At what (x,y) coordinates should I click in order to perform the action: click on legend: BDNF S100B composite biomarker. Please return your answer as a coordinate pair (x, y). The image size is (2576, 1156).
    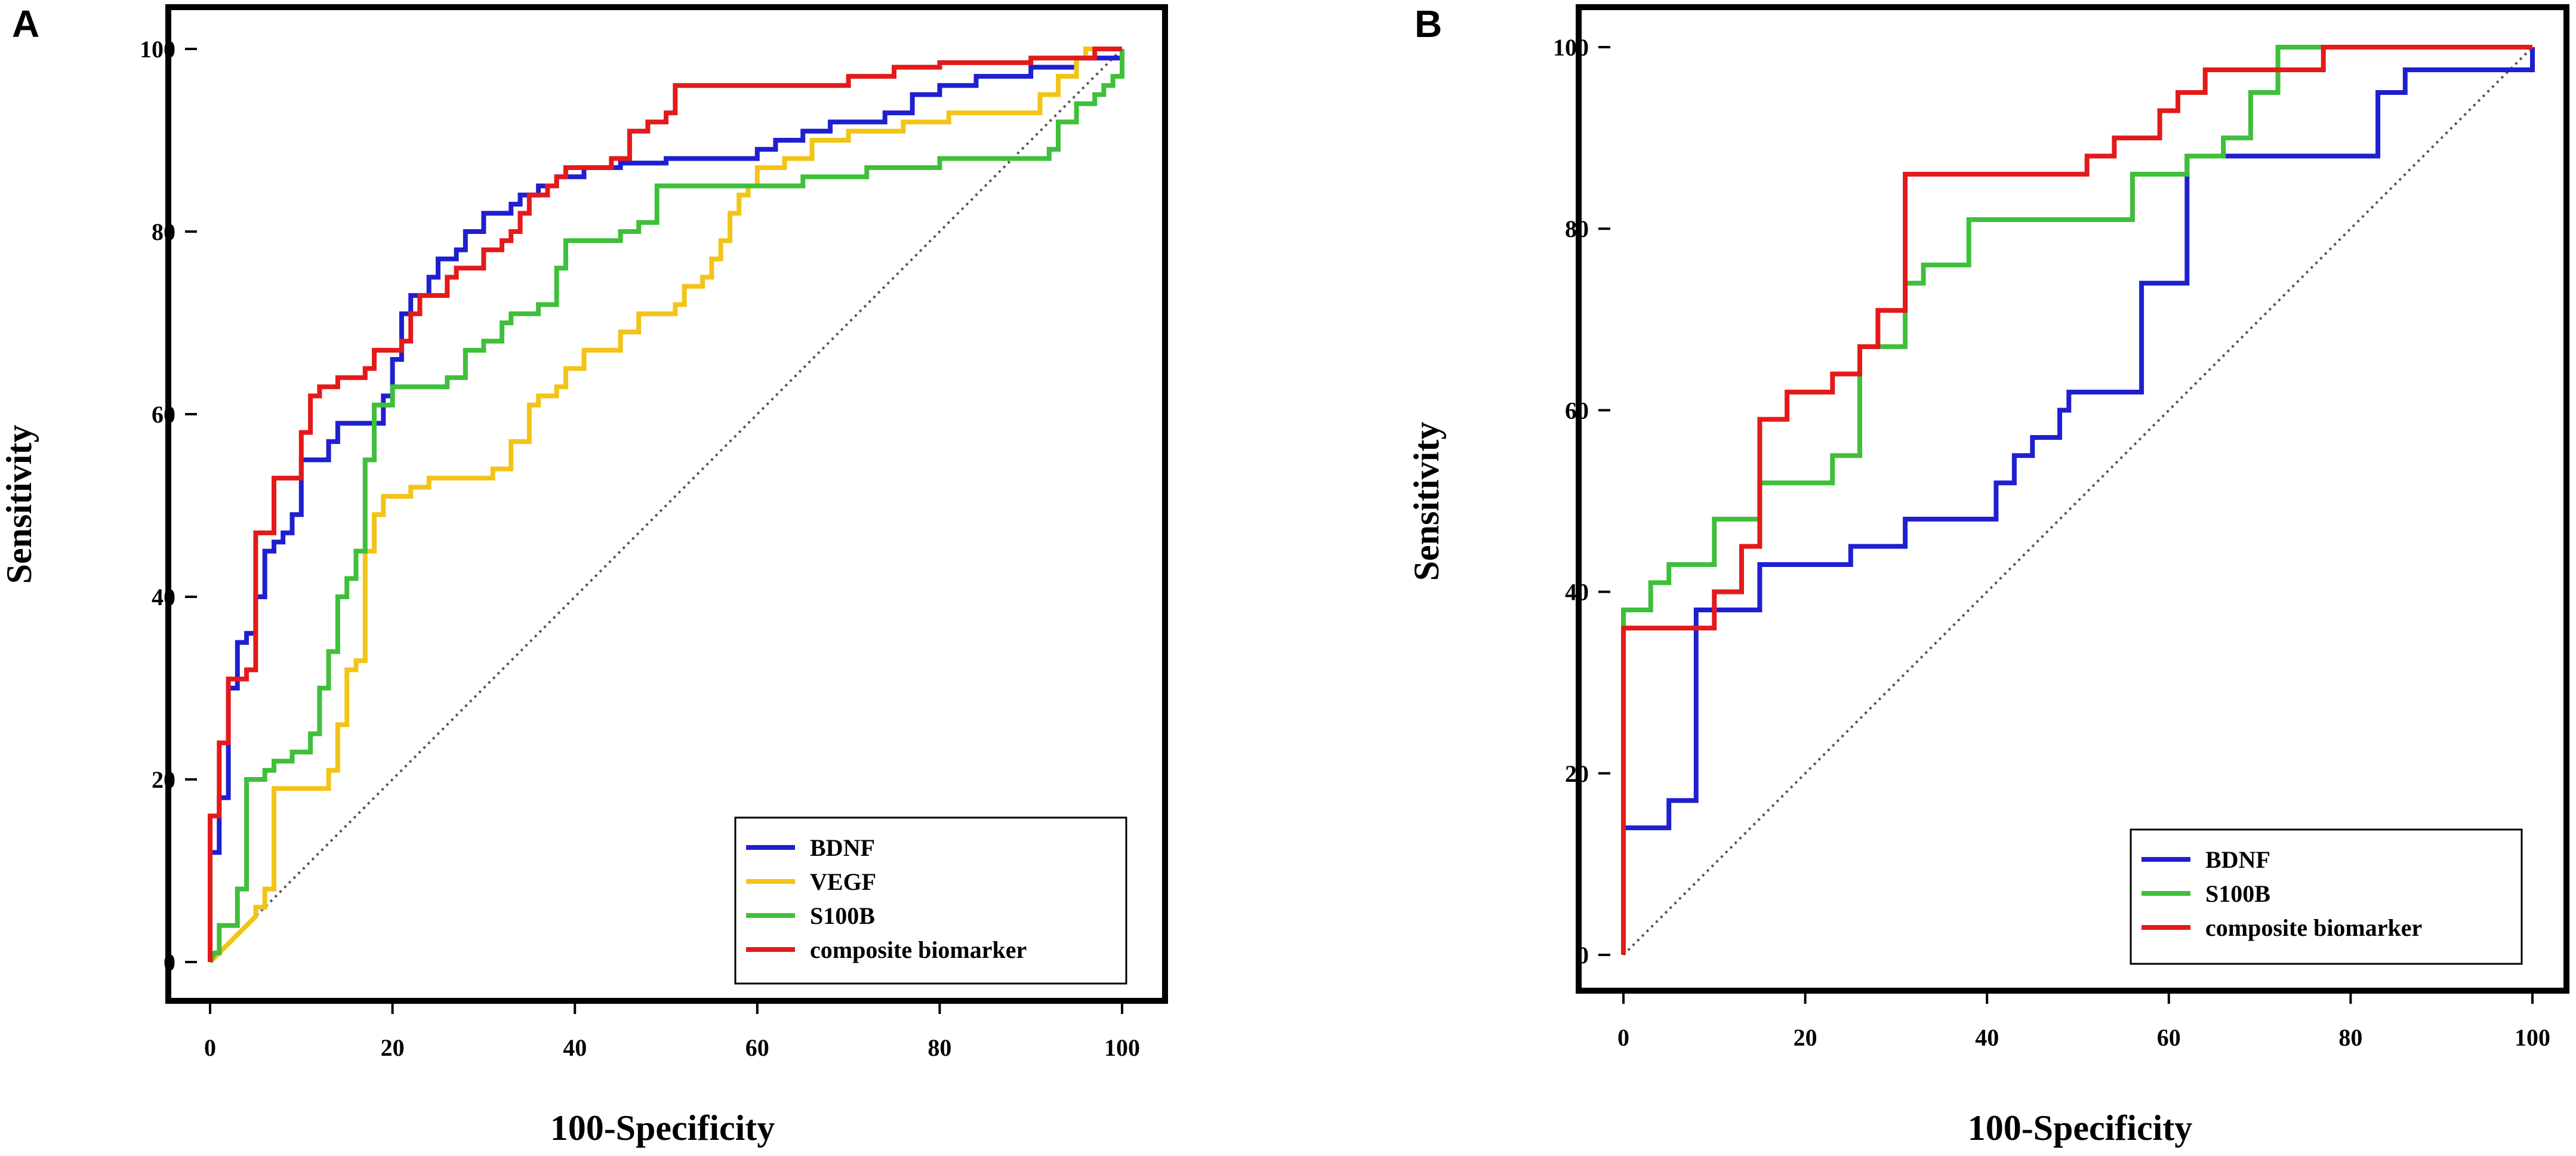
    Looking at the image, I should click on (2326, 897).